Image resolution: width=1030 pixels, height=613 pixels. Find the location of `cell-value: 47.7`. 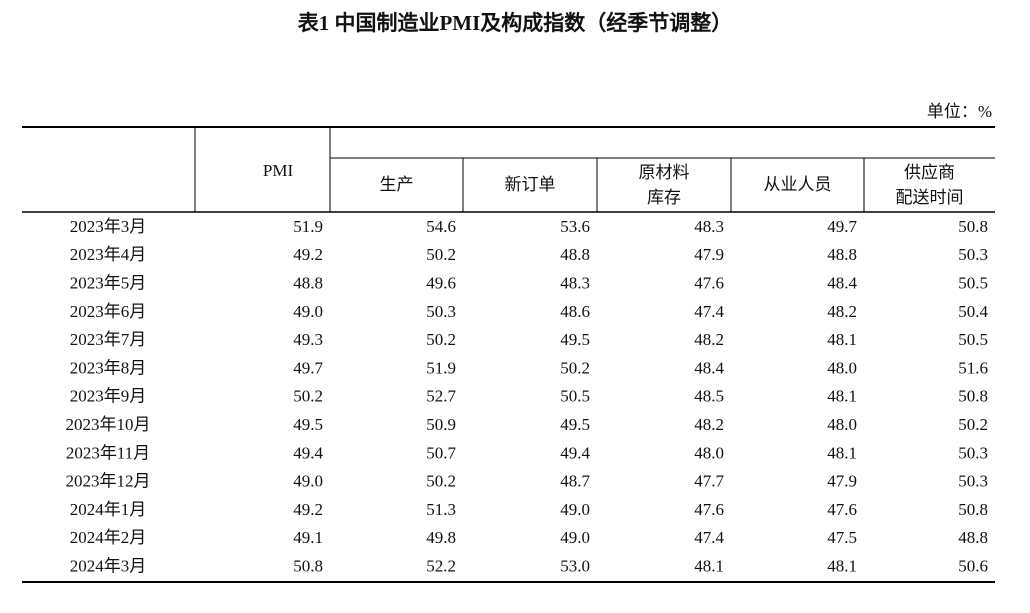

cell-value: 47.7 is located at coordinates (709, 481).